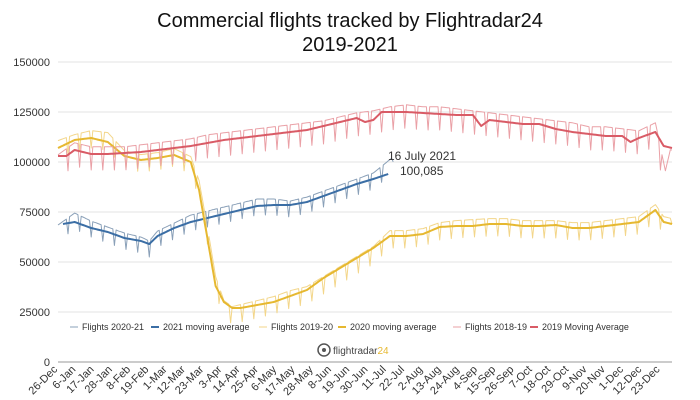 The width and height of the screenshot is (700, 400). I want to click on y-tick-label: 100000, so click(31, 163).